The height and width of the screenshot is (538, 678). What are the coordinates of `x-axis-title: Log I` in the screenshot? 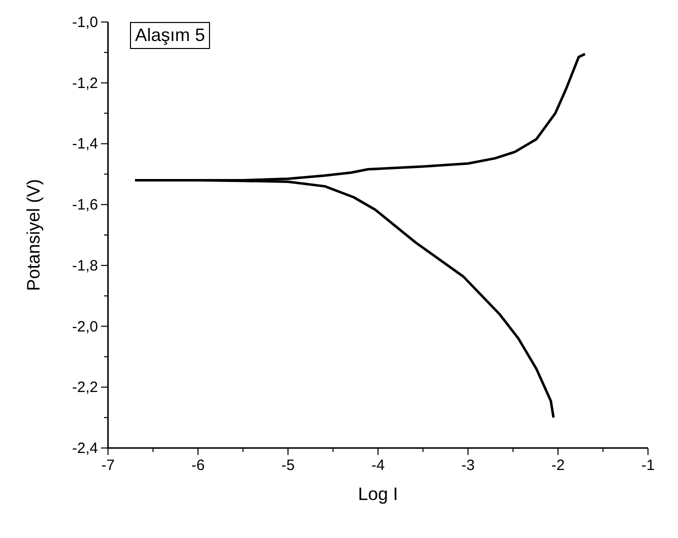 It's located at (378, 494).